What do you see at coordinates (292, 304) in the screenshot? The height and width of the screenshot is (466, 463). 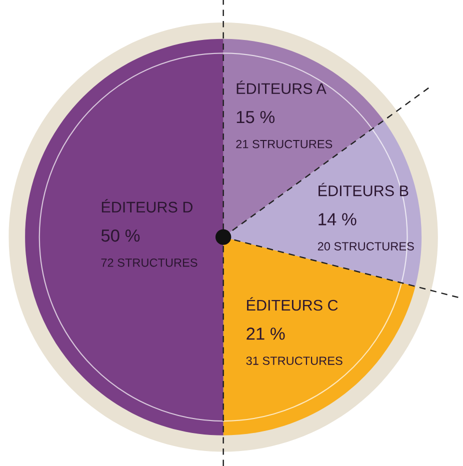 I see `slice-label: ÉDITEURS C` at bounding box center [292, 304].